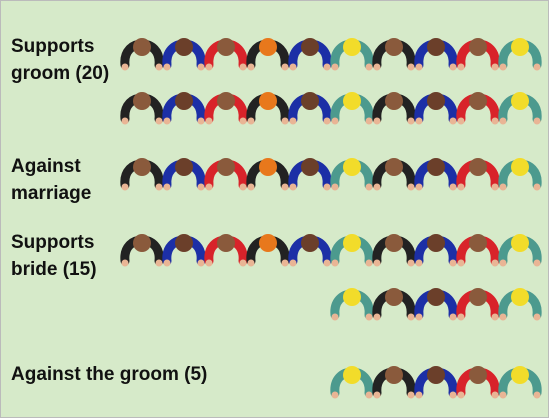 The width and height of the screenshot is (549, 418). Describe the element at coordinates (51, 180) in the screenshot. I see `category-label: Against marriage` at that location.